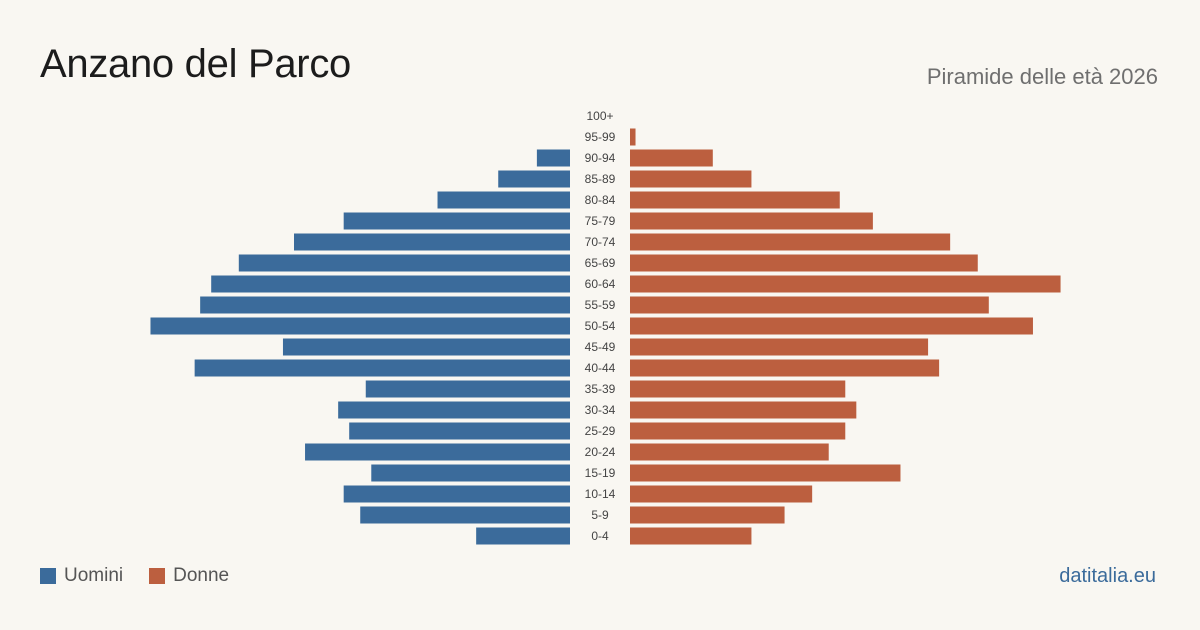 This screenshot has height=630, width=1200. I want to click on legend-item-male: Uomini, so click(81, 576).